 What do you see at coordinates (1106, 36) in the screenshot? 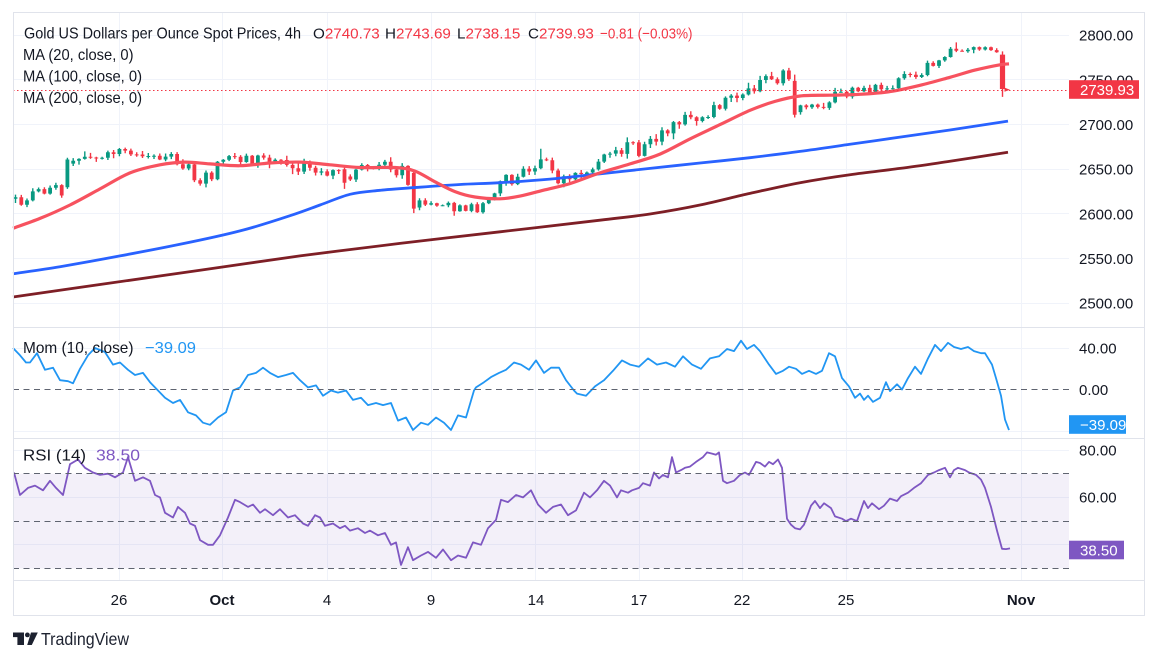
I see `svg-text: 2800.00` at bounding box center [1106, 36].